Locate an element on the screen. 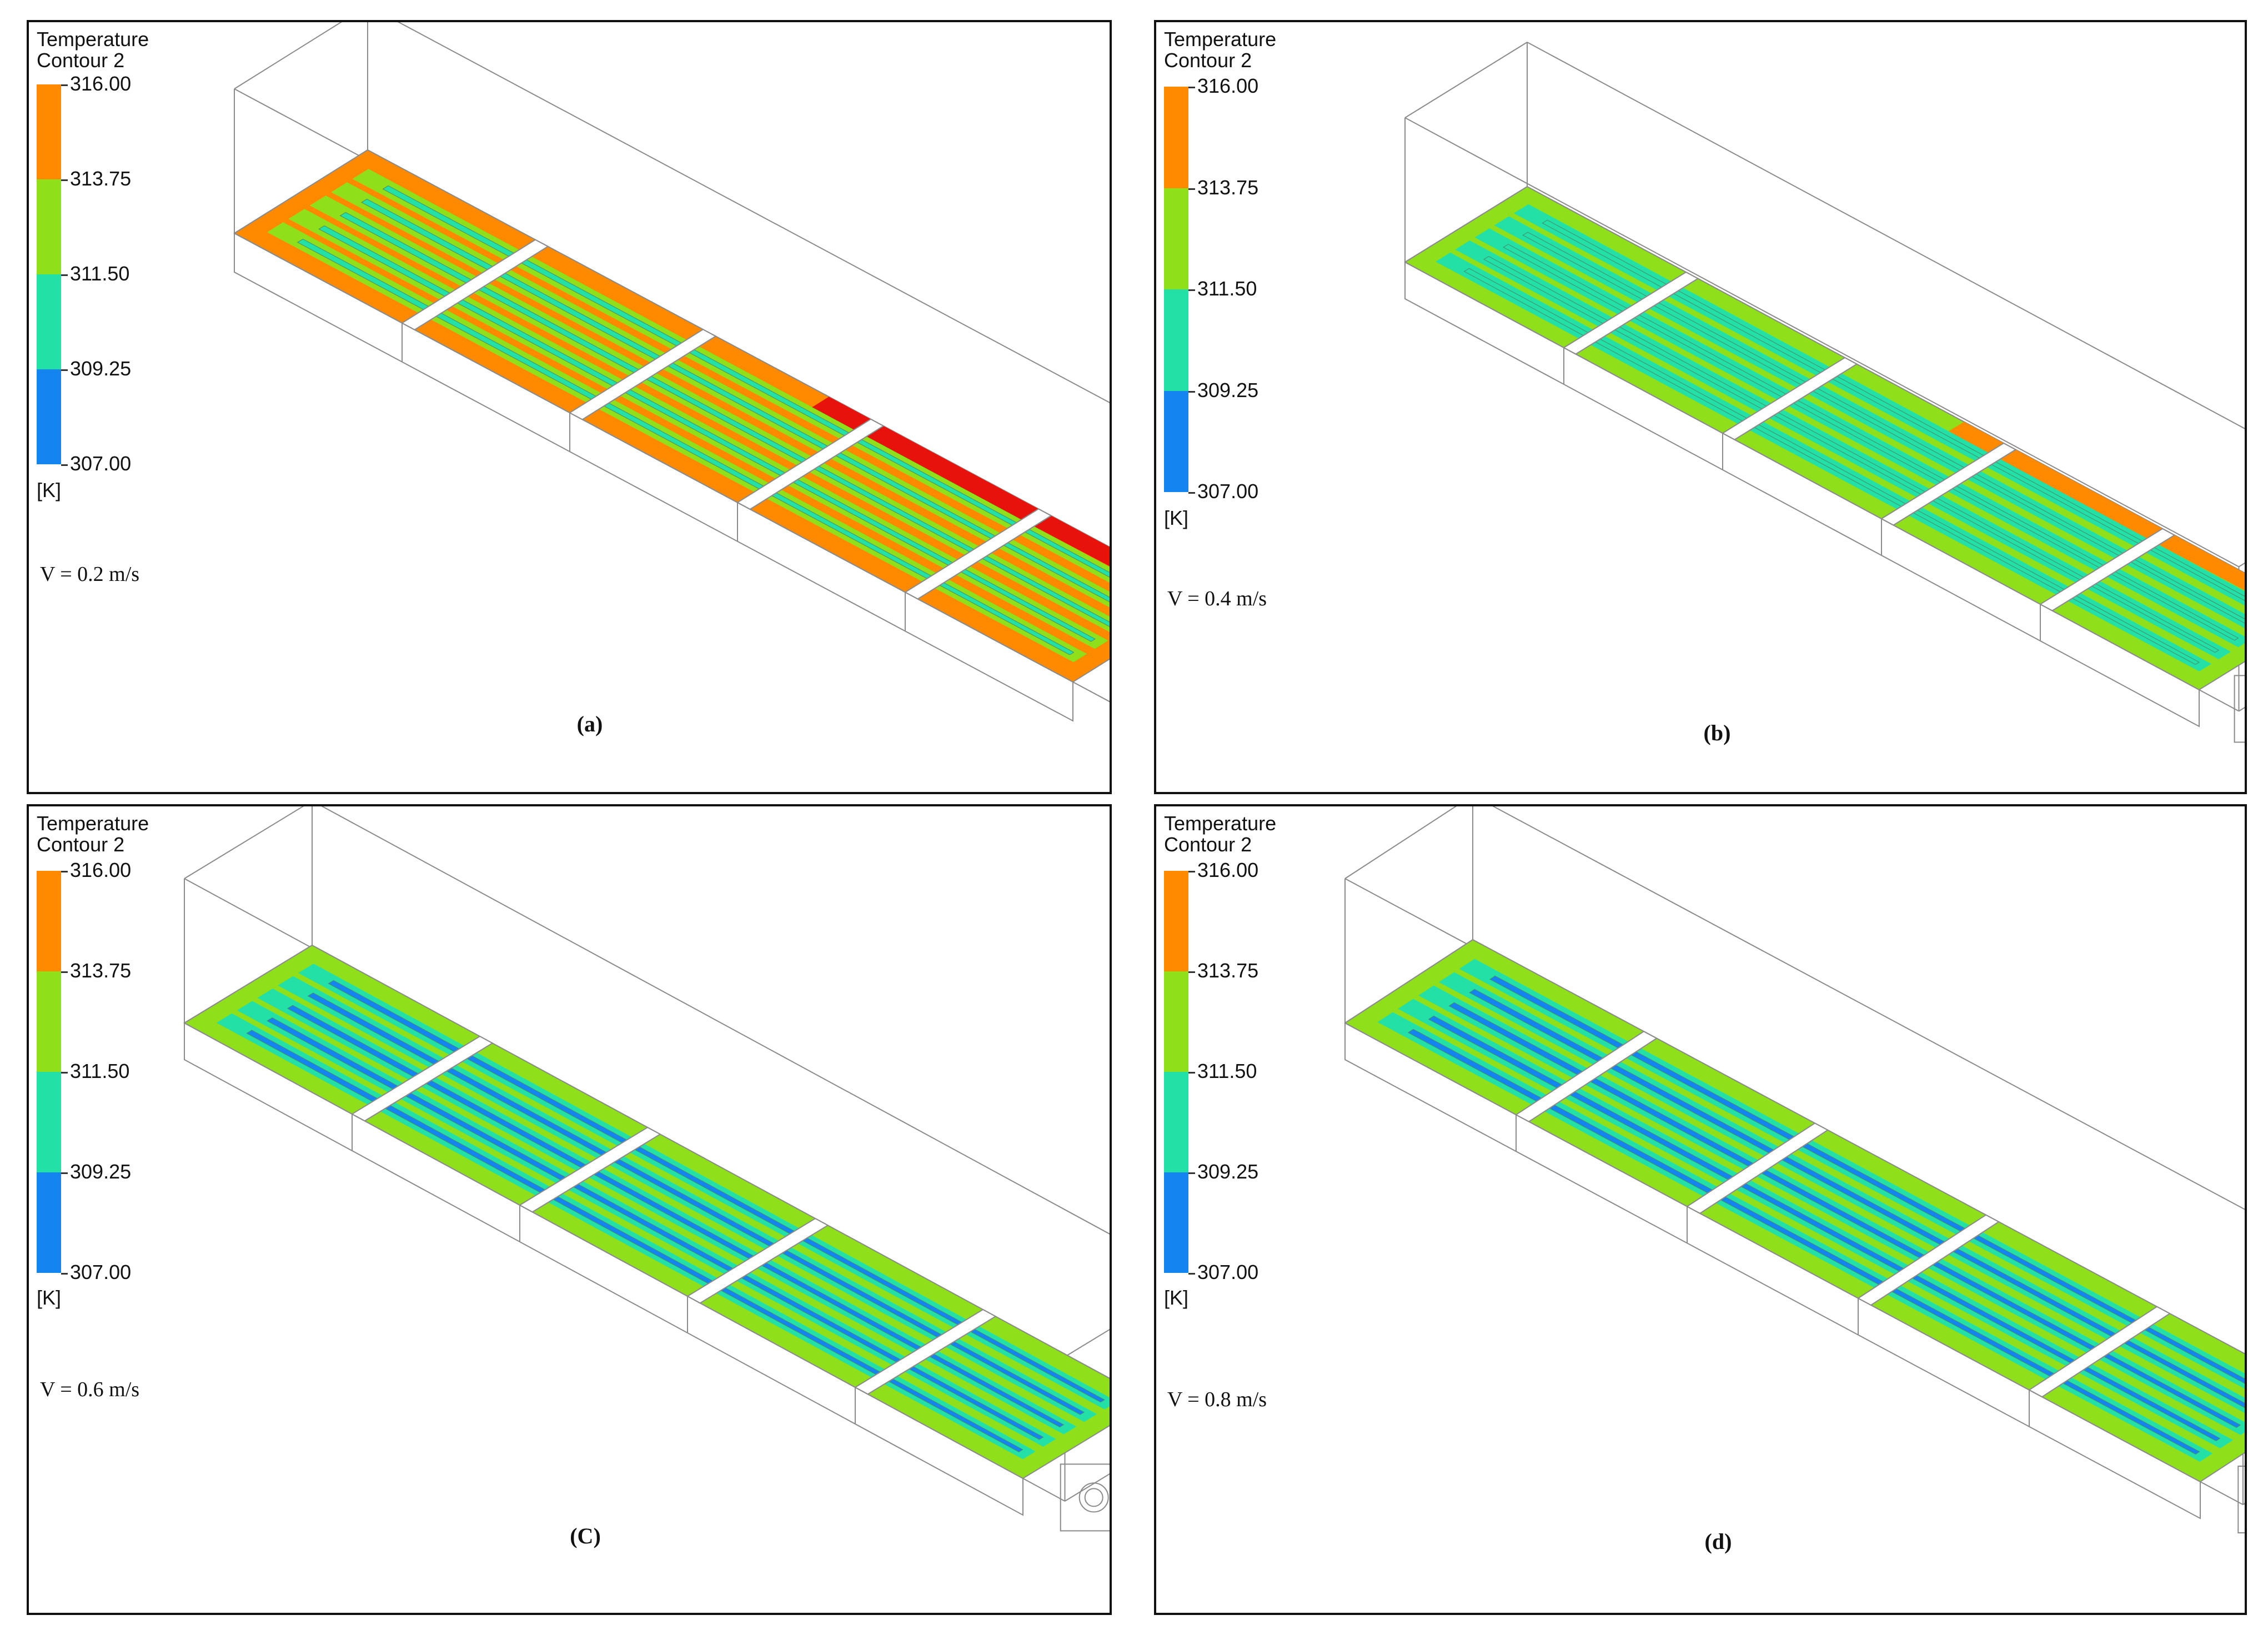 This screenshot has height=1635, width=2268. panel-caption: (b) is located at coordinates (1717, 732).